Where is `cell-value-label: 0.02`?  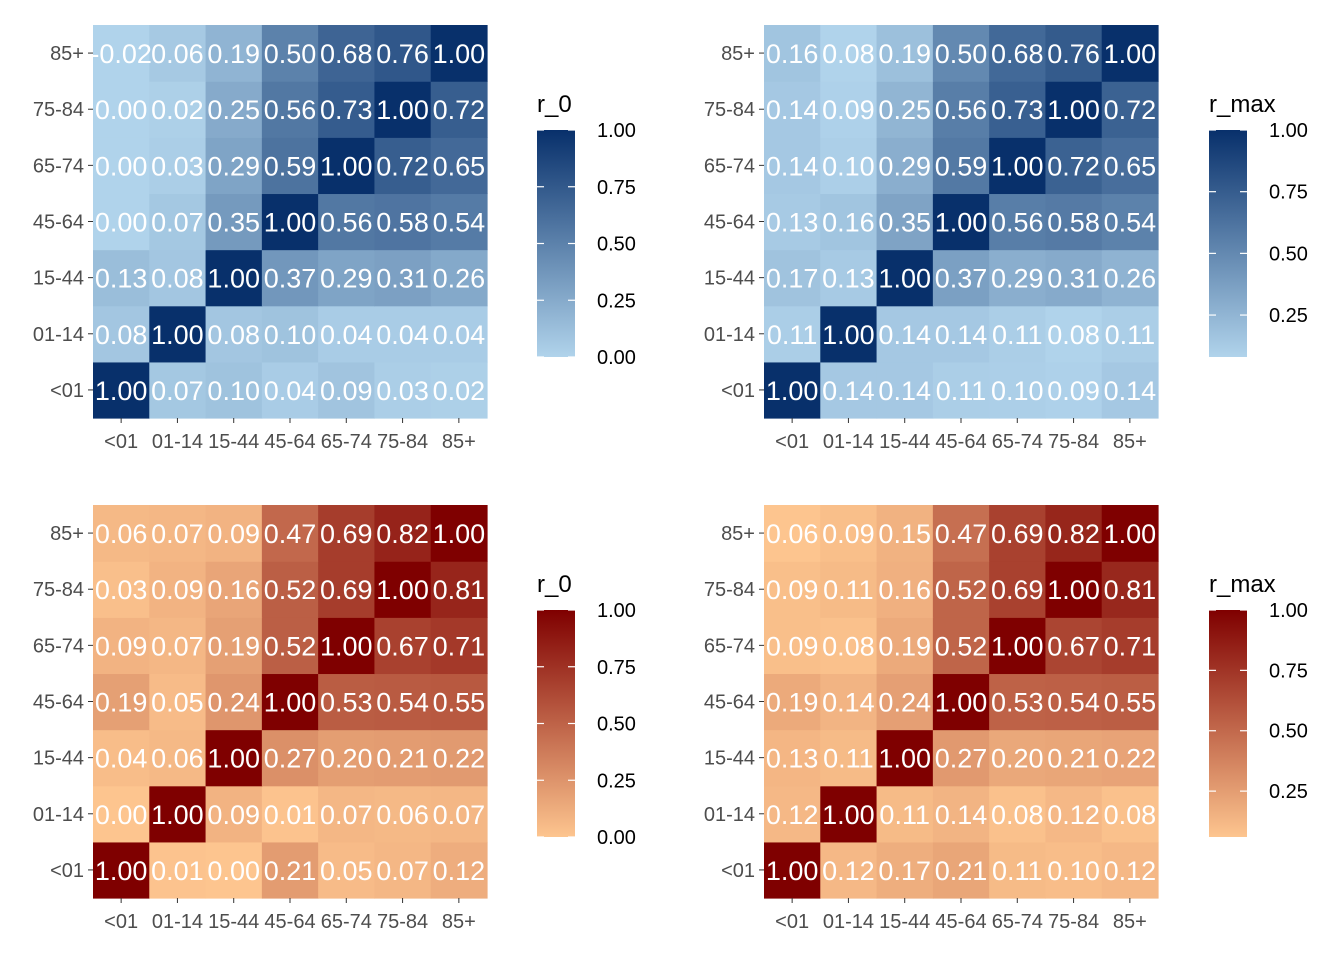
cell-value-label: 0.02 is located at coordinates (177, 110).